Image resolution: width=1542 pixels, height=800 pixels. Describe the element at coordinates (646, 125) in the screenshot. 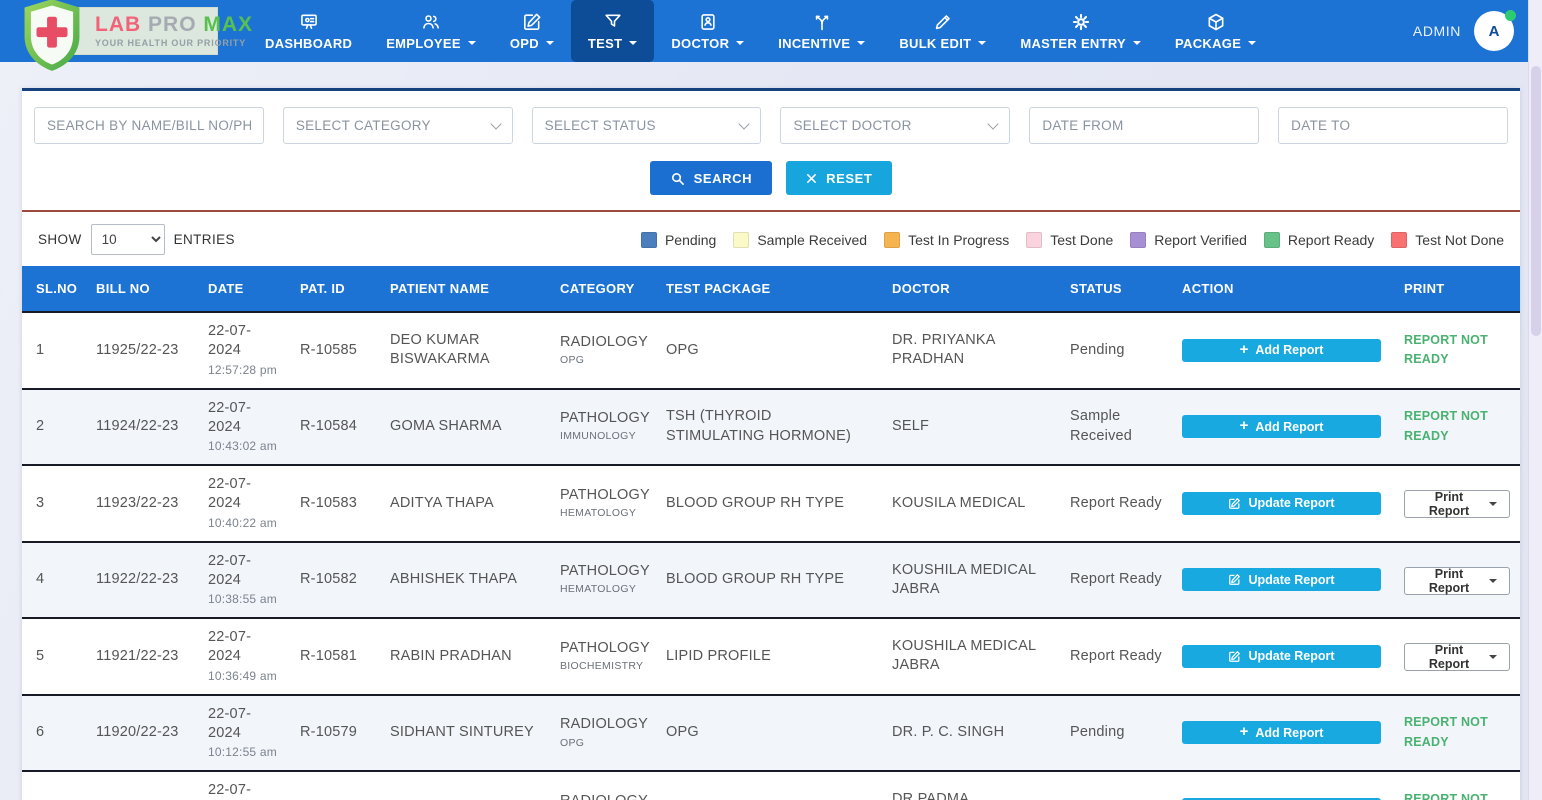

I see `status-select: SELECT STATUS` at that location.